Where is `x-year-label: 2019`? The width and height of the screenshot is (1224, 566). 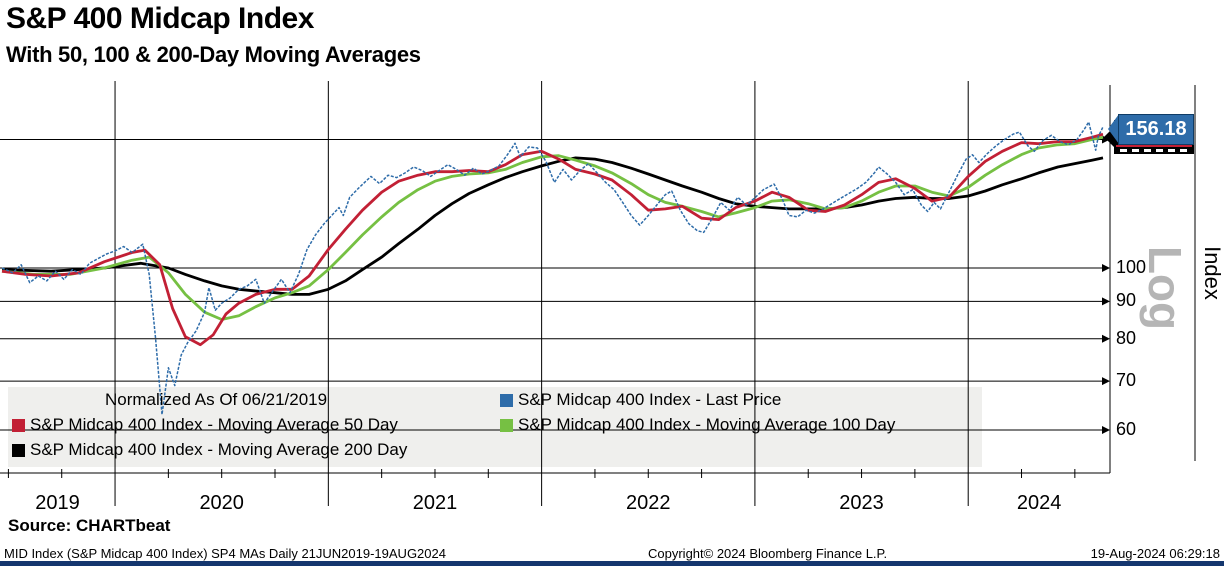 x-year-label: 2019 is located at coordinates (57, 503).